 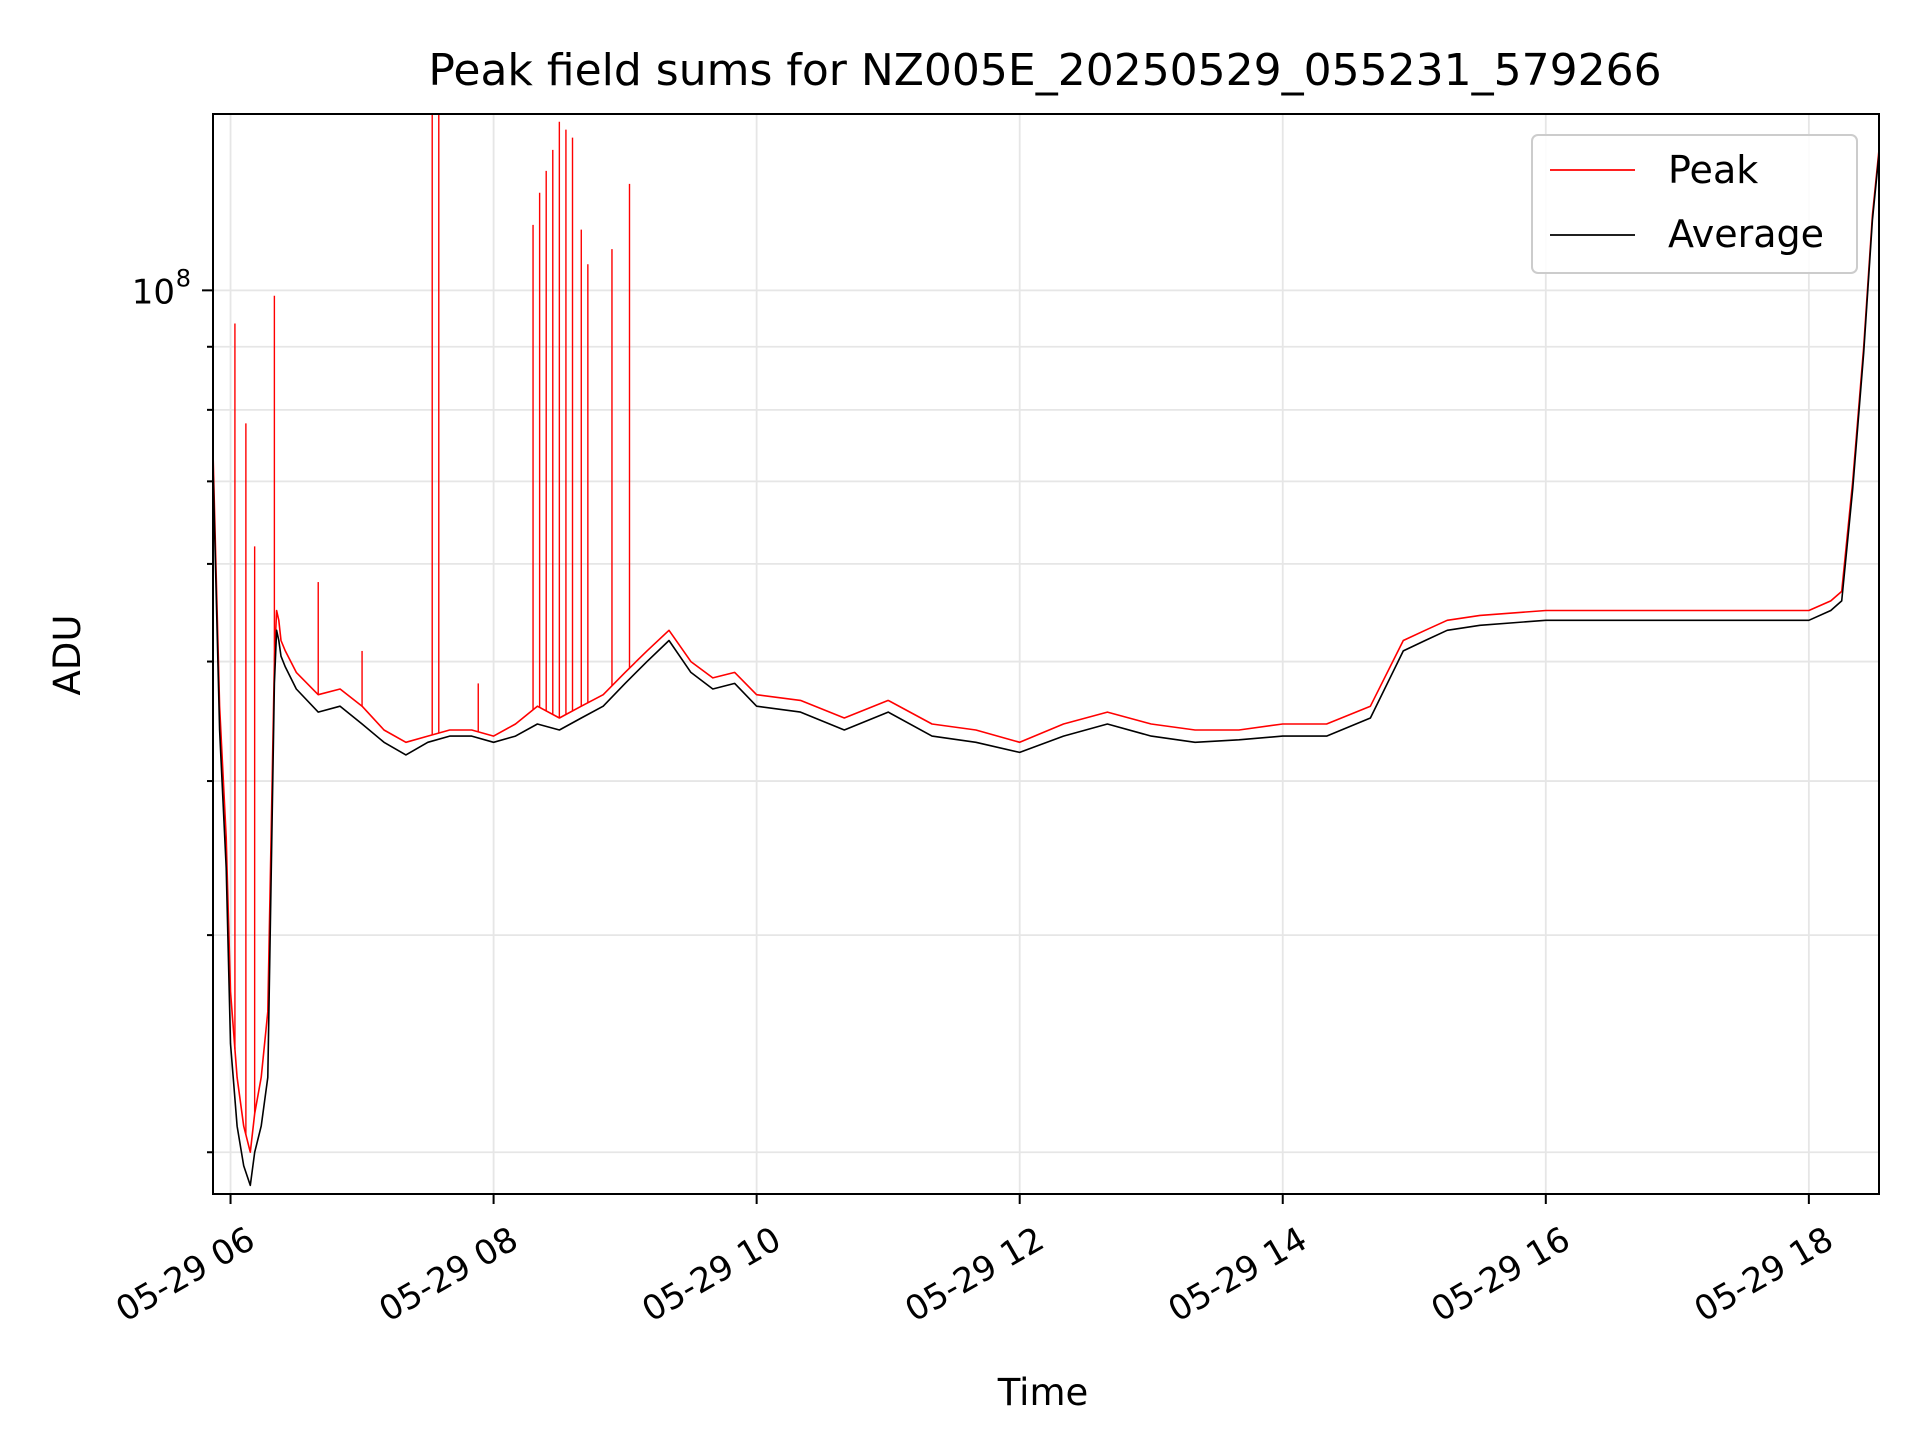 What do you see at coordinates (1746, 234) in the screenshot?
I see `legend-average-label: Average` at bounding box center [1746, 234].